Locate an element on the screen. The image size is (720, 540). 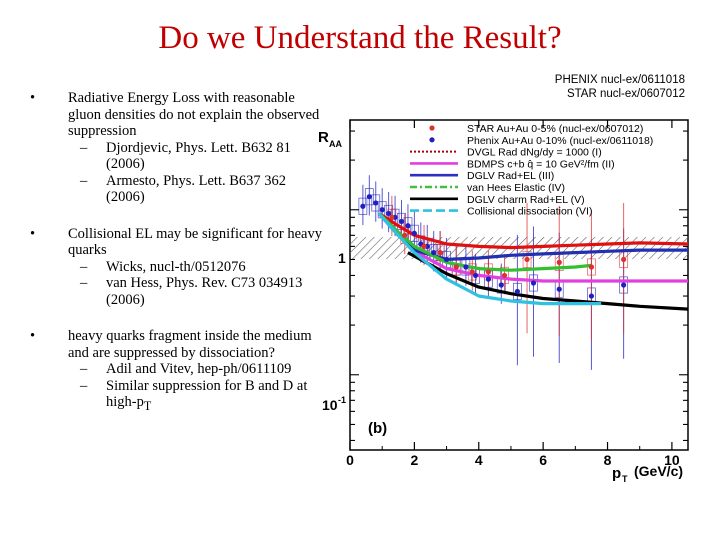
x-tick-label: 6 is located at coordinates (543, 460).